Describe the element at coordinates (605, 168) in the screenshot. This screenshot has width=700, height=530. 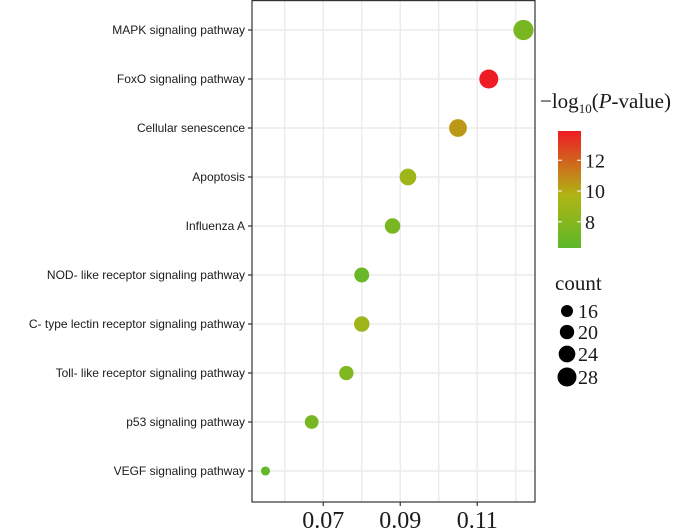
I see `color-legend: −log10(P-value) 12 10 8` at that location.